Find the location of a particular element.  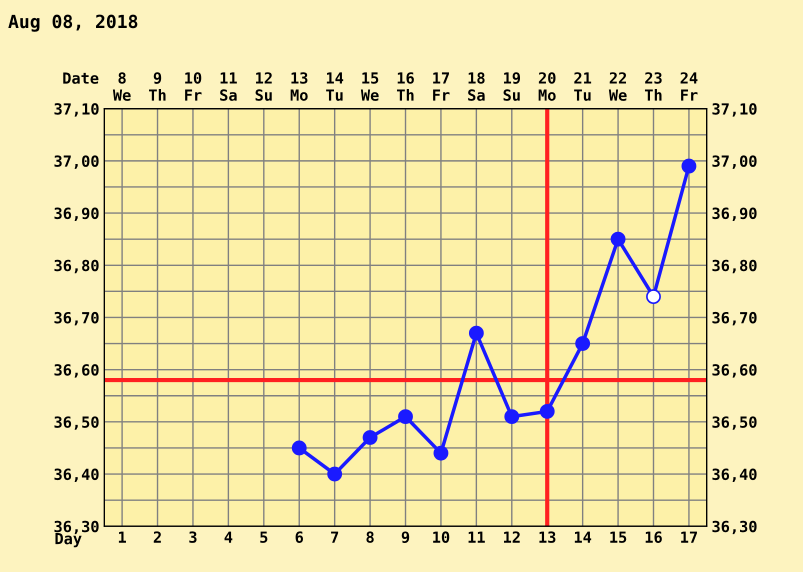

x2-tick-label: 8 We is located at coordinates (121, 86).